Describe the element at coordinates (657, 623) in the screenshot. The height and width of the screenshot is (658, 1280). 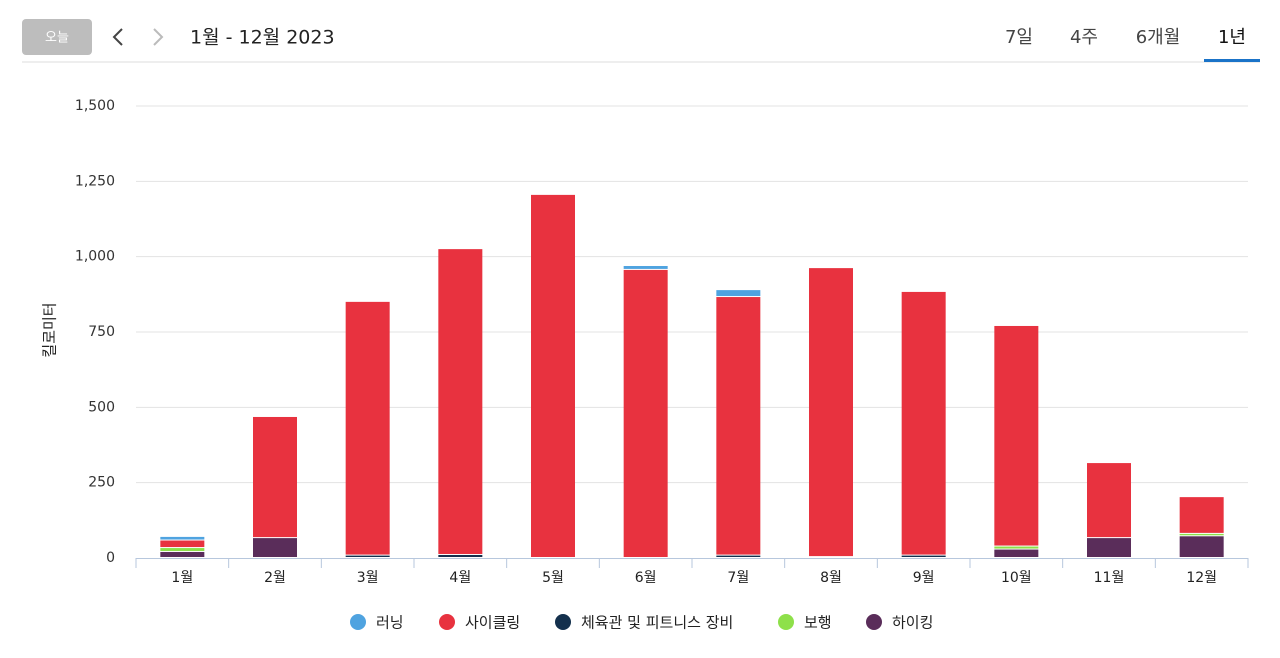
I see `legend-label: 체육관 및 피트니스 장비` at that location.